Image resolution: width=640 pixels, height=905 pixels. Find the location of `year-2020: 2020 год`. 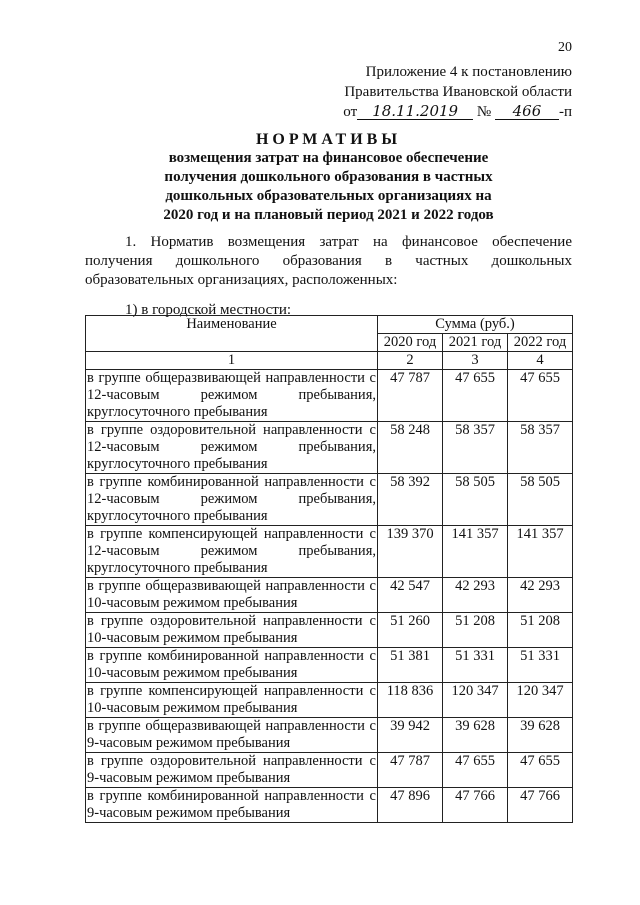

year-2020: 2020 год is located at coordinates (410, 342).